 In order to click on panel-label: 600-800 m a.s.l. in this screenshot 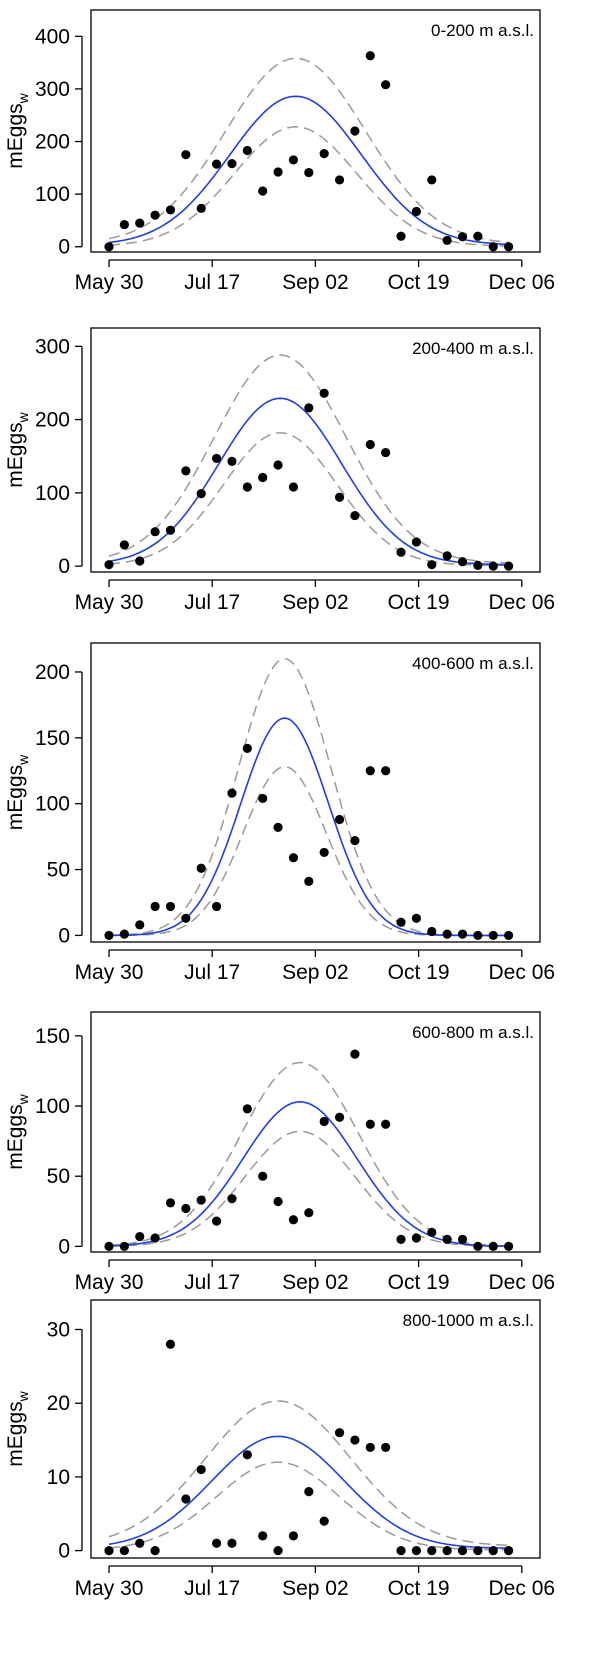, I will do `click(473, 1032)`.